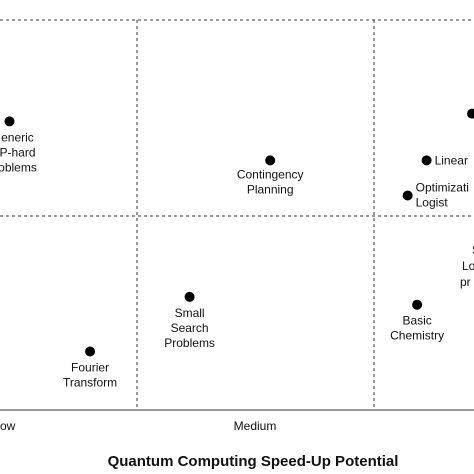  Describe the element at coordinates (270, 174) in the screenshot. I see `point-label: Contingency` at that location.